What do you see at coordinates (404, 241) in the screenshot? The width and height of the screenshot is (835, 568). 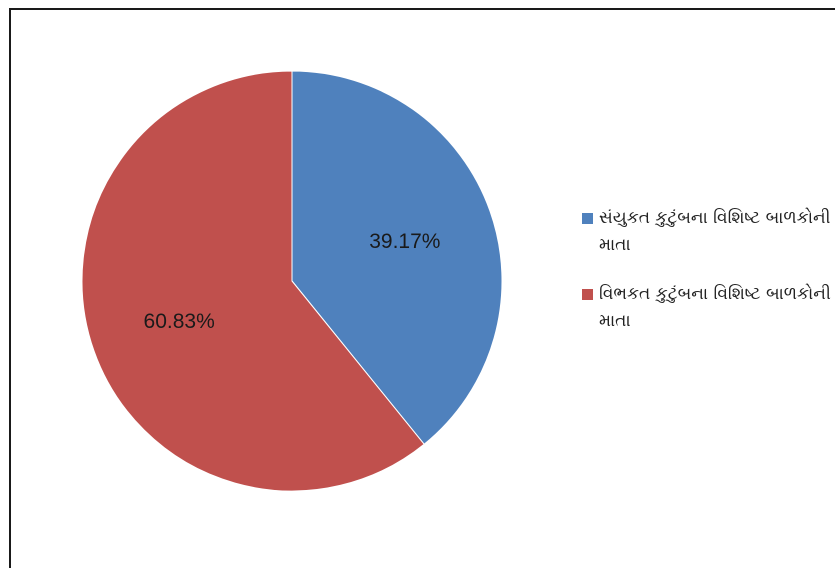 I see `pie-label-joint-family: 39.17%` at bounding box center [404, 241].